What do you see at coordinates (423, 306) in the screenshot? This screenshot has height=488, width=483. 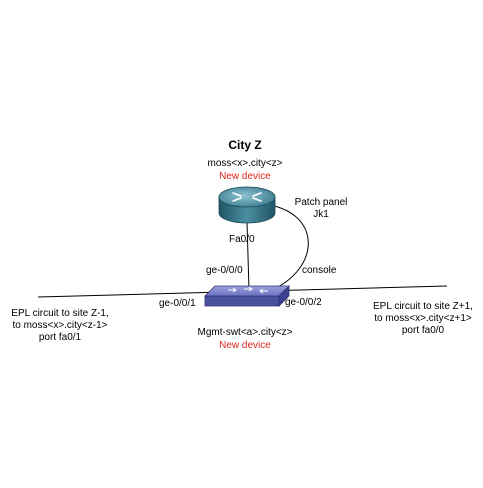 I see `right-circuit-line1: EPL circuit to site Z+1,` at bounding box center [423, 306].